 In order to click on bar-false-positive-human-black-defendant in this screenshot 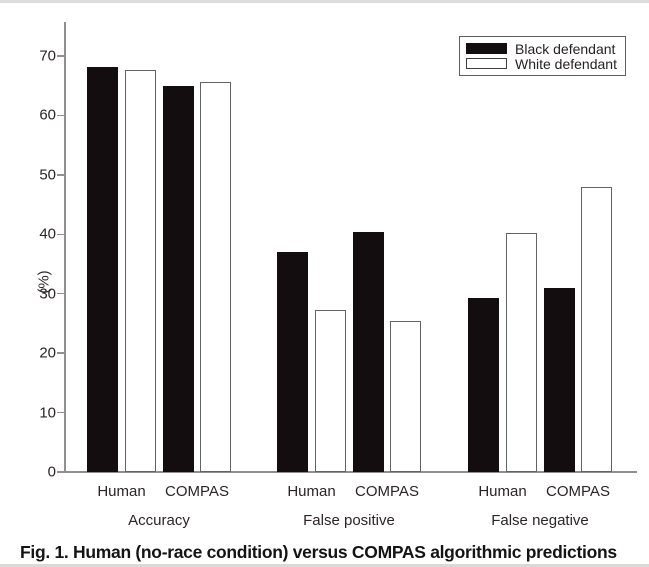, I will do `click(292, 361)`.